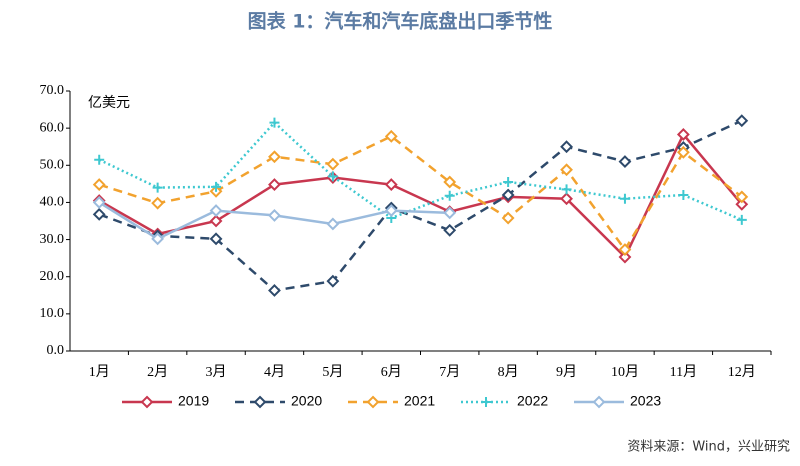 This screenshot has height=466, width=800. What do you see at coordinates (449, 372) in the screenshot?
I see `x-tick-label: 7月` at bounding box center [449, 372].